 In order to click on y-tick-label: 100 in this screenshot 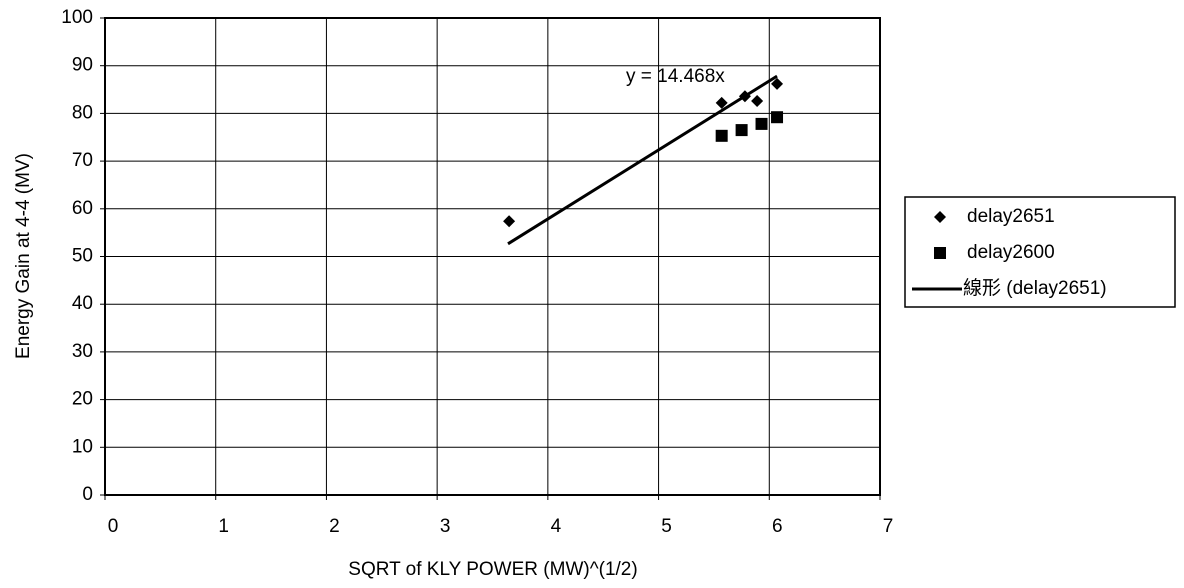, I will do `click(77, 17)`.